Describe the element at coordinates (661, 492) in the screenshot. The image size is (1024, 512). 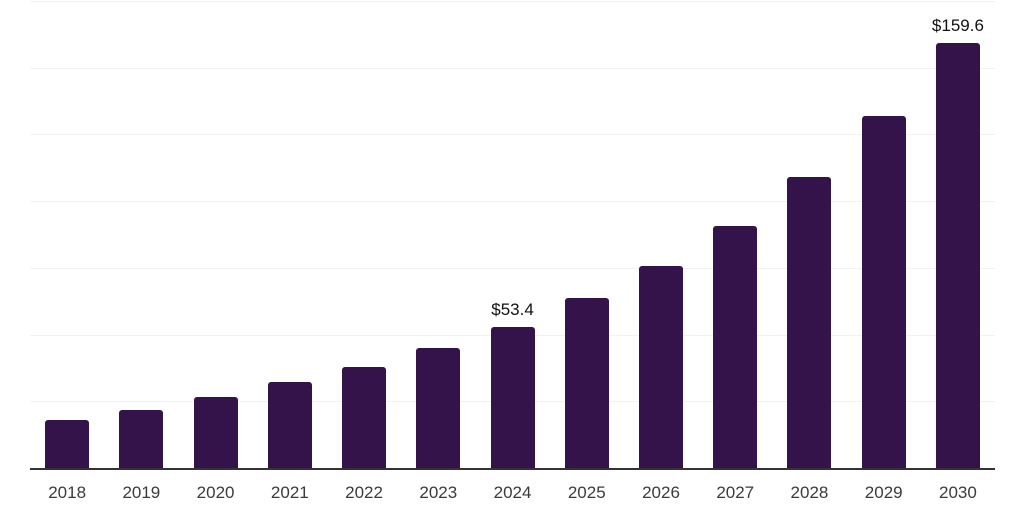
I see `x-tick-2026: 2026` at that location.